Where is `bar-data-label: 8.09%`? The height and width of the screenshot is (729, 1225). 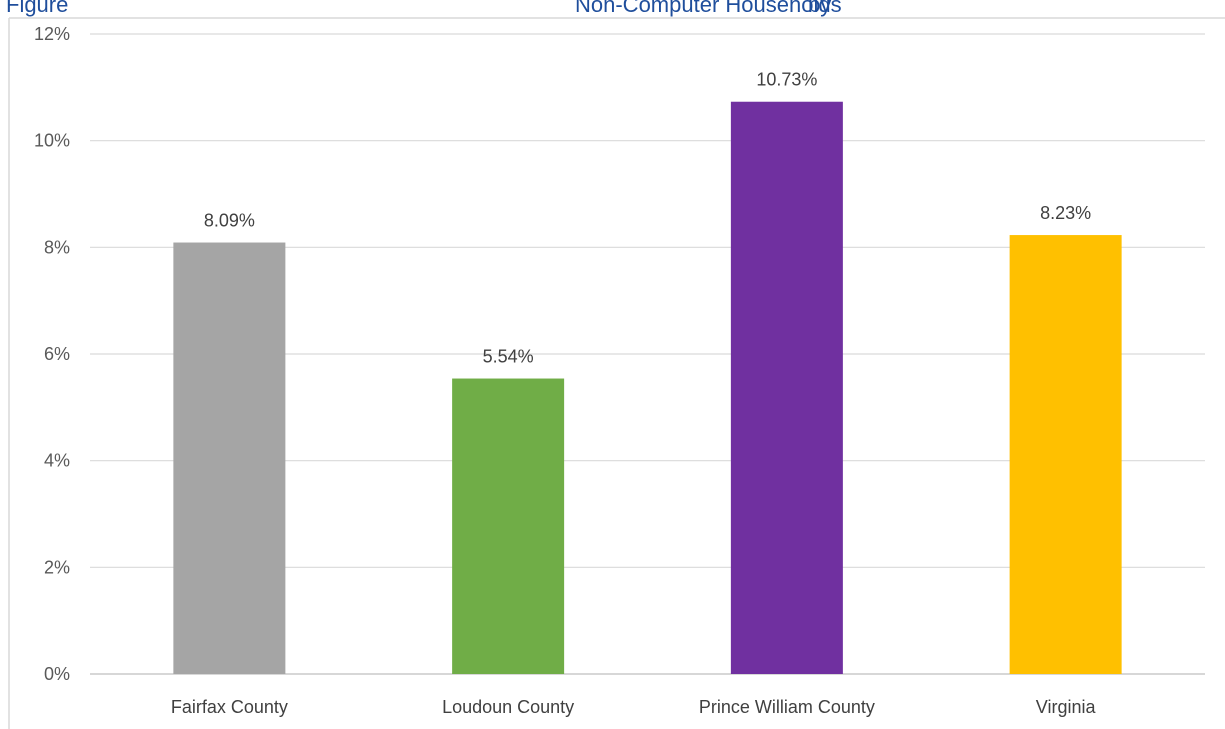 bar-data-label: 8.09% is located at coordinates (229, 221).